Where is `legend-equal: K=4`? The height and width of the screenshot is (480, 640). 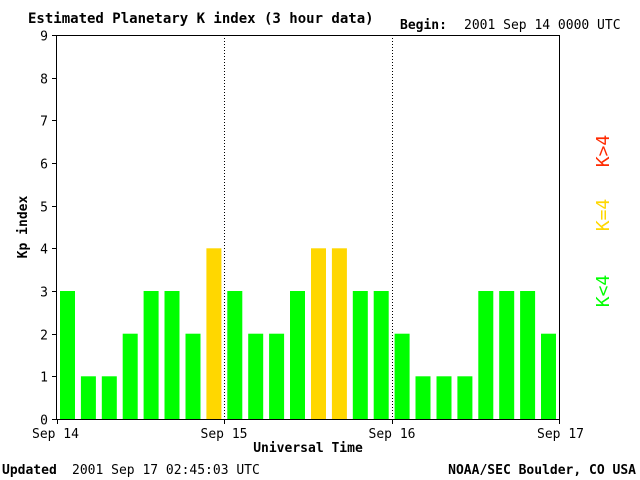
legend-equal: K=4 is located at coordinates (603, 215).